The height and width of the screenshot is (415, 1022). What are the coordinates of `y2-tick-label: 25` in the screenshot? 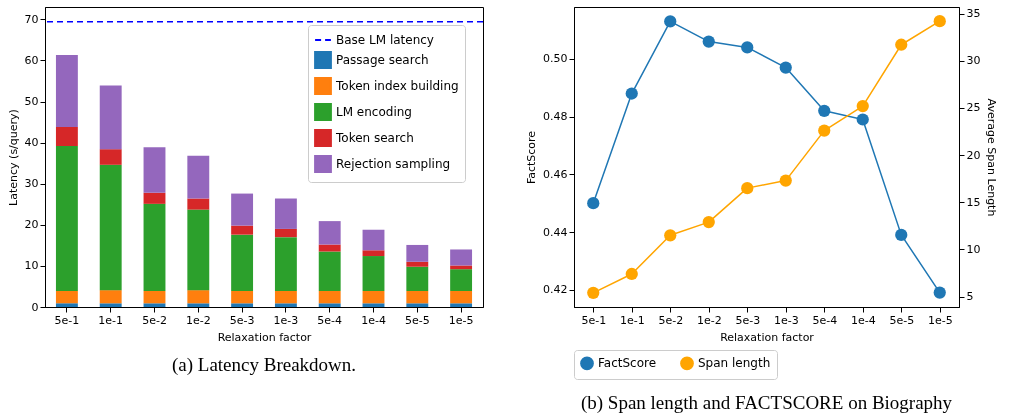 It's located at (973, 108).